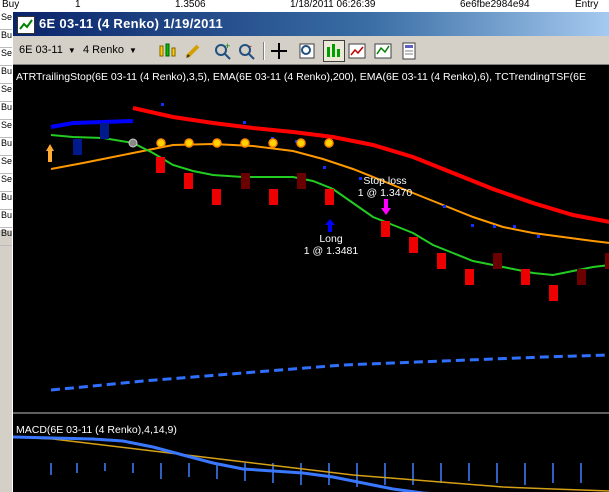 The height and width of the screenshot is (492, 609). What do you see at coordinates (331, 239) in the screenshot?
I see `long-entry-label: Long` at bounding box center [331, 239].